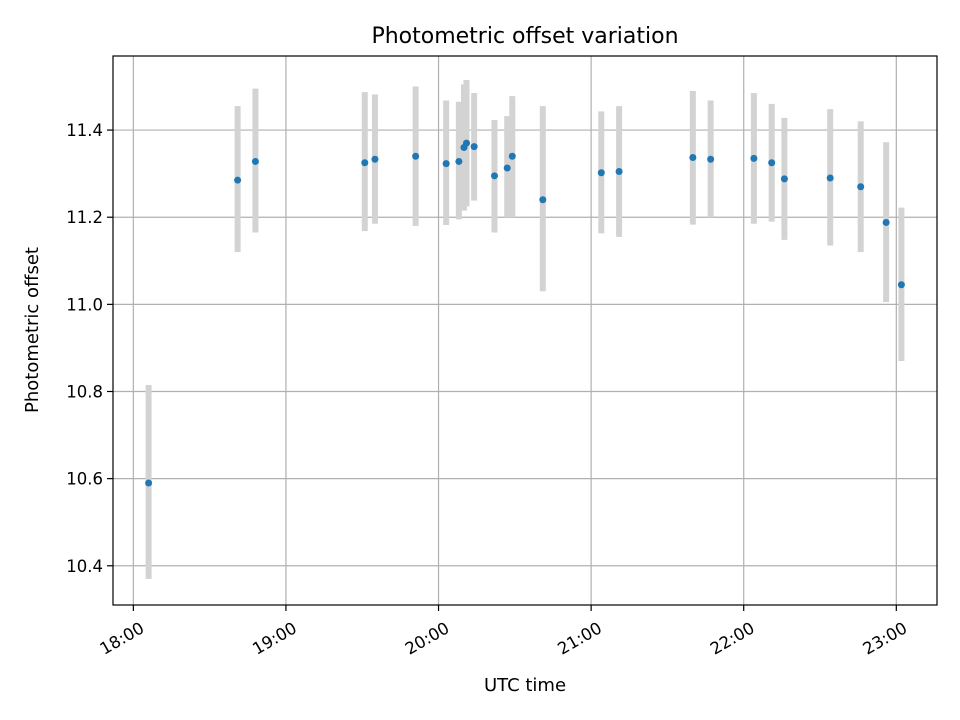 This screenshot has height=720, width=960. I want to click on x-tick-label: 20:00, so click(427, 638).